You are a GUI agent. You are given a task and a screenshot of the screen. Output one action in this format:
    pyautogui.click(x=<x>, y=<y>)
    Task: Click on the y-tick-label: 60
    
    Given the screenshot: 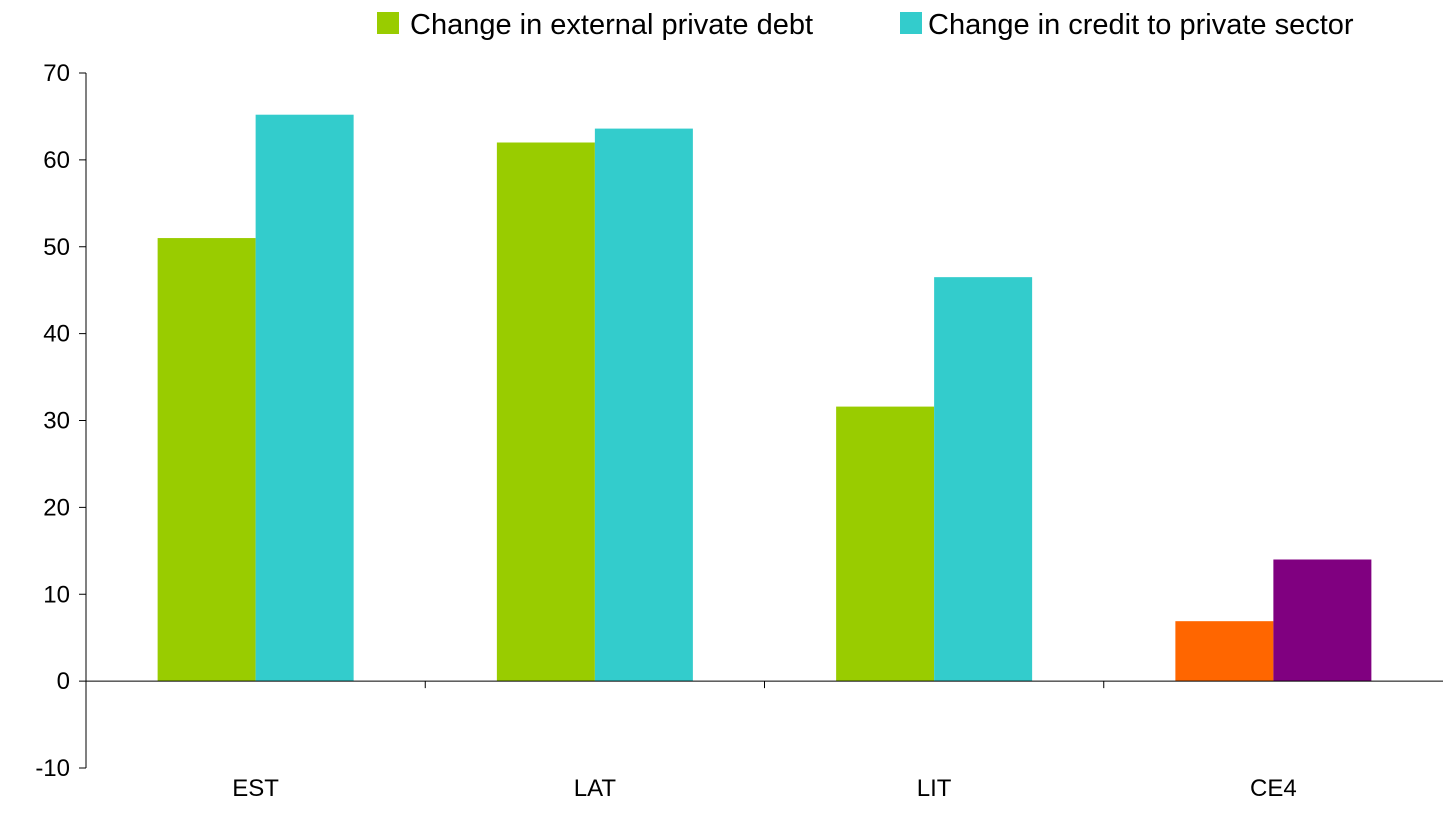 What is the action you would take?
    pyautogui.click(x=56, y=160)
    